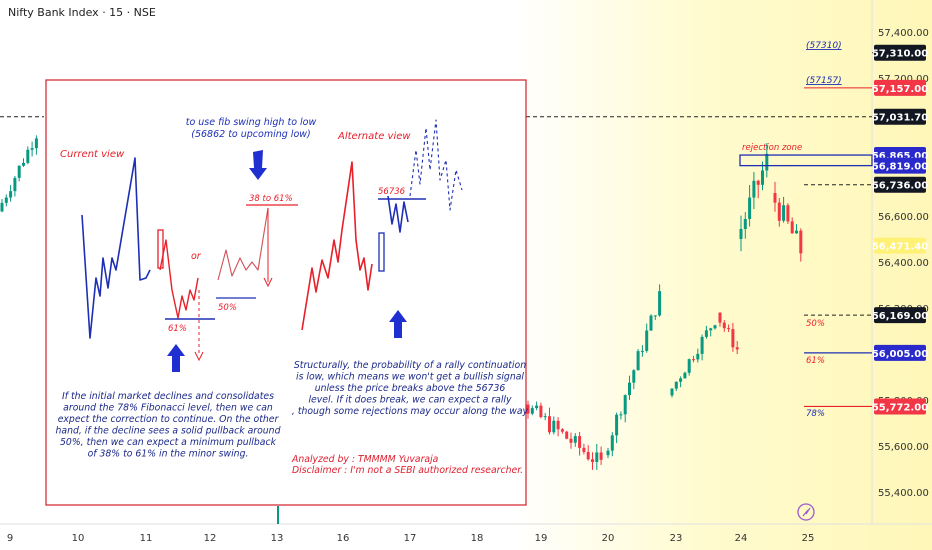  What do you see at coordinates (116, 248) in the screenshot?
I see `current-view-wave` at bounding box center [116, 248].